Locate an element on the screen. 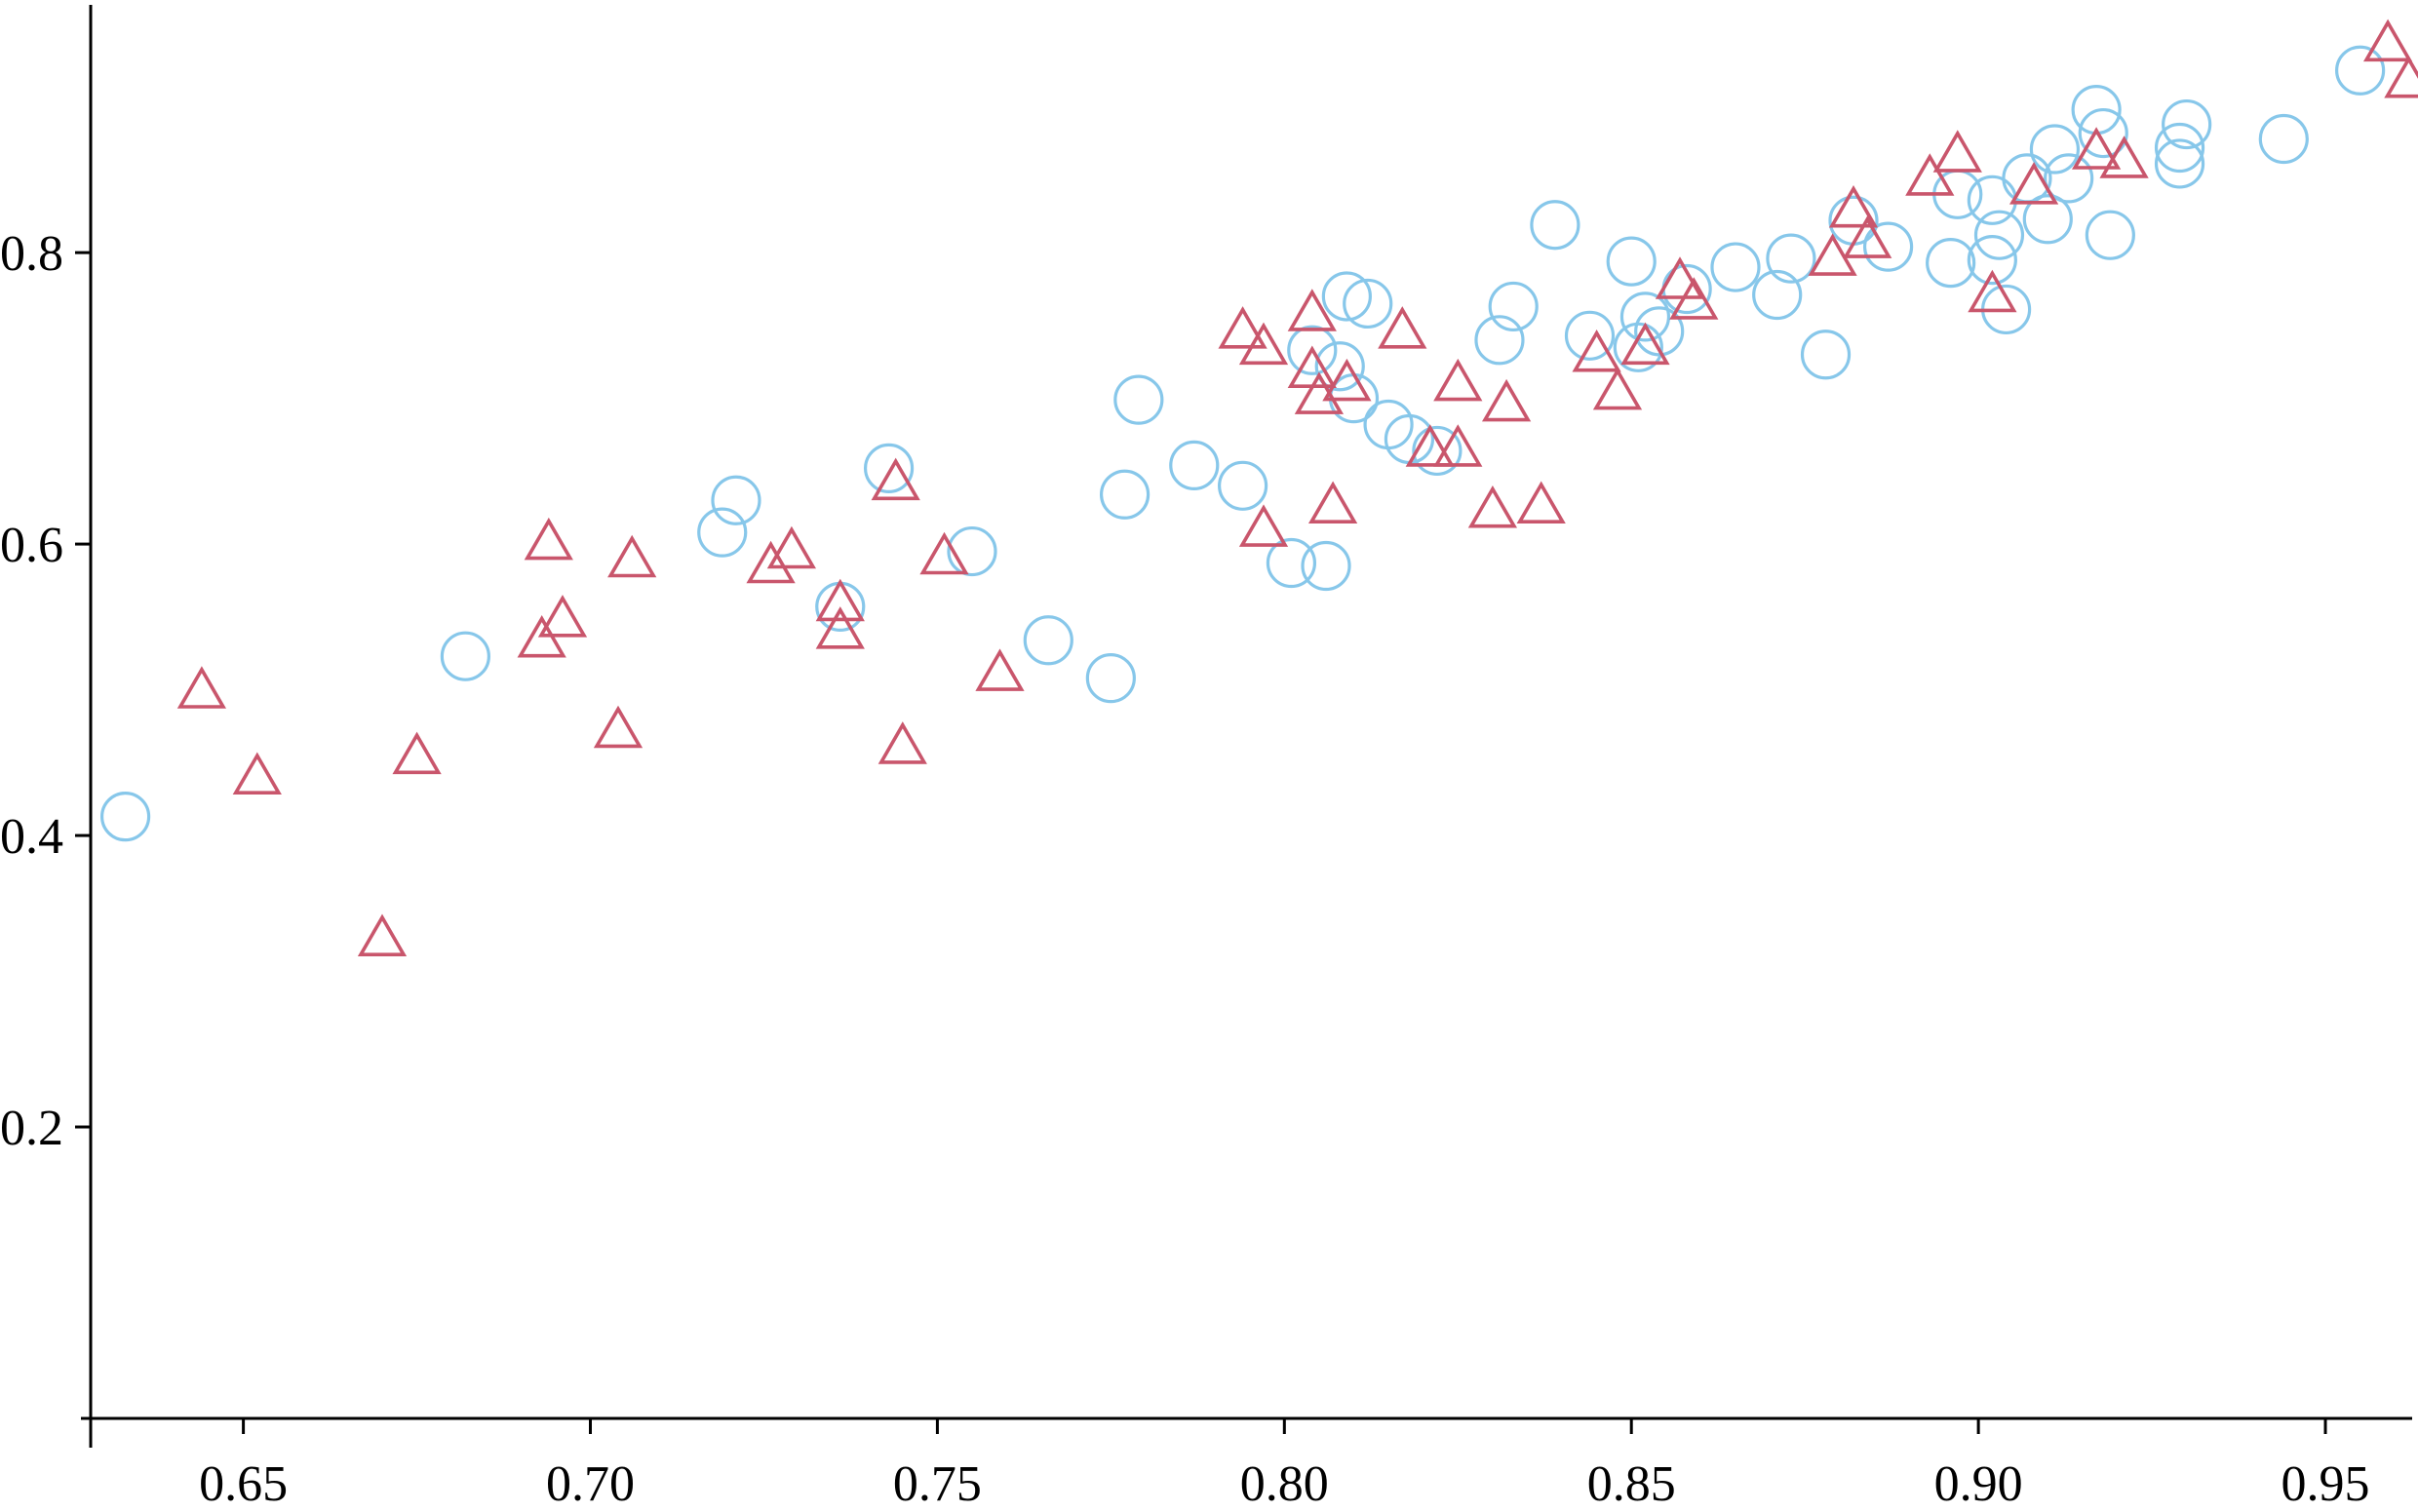  x-tick-label: 0.85 is located at coordinates (1631, 1484).